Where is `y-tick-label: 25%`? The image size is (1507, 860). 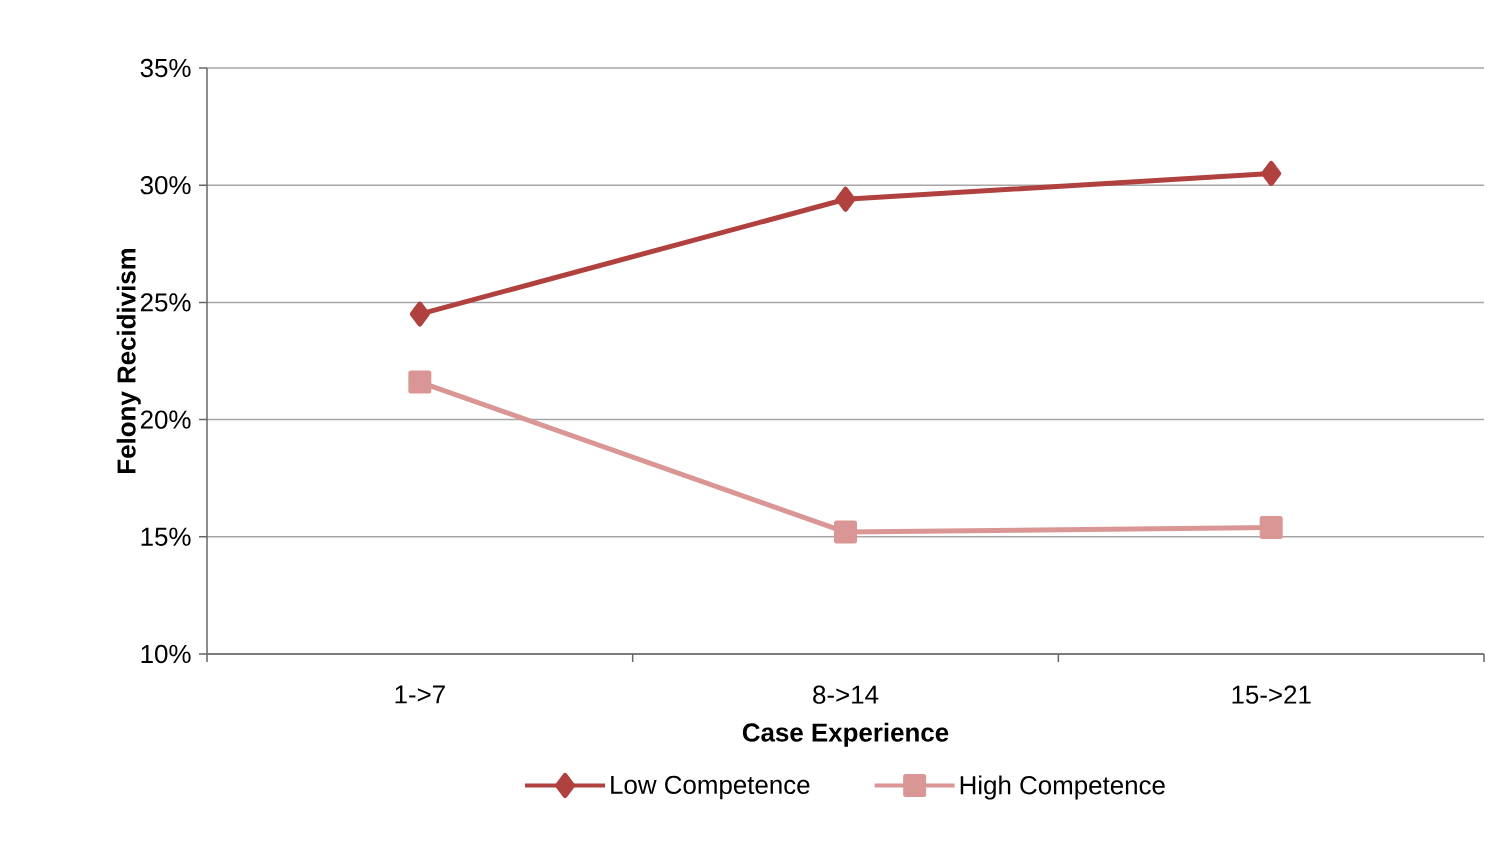
y-tick-label: 25% is located at coordinates (165, 302).